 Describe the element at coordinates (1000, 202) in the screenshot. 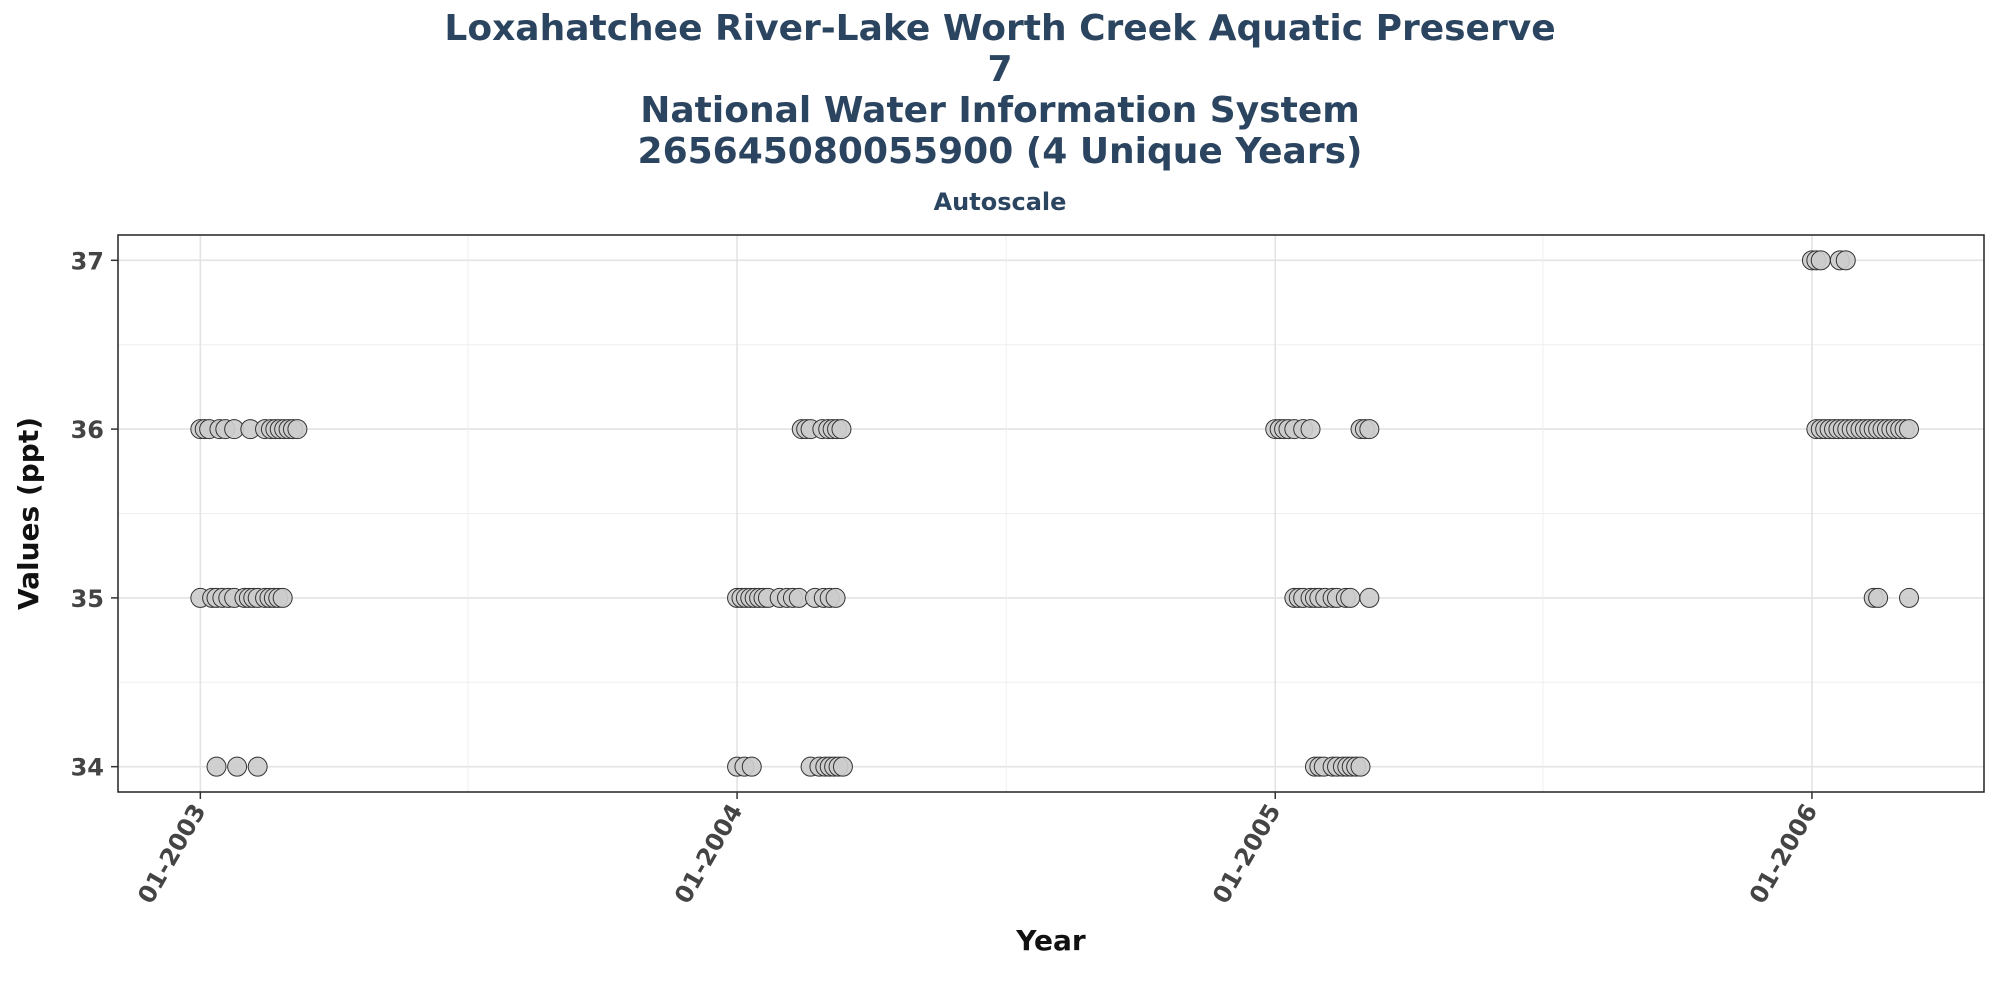

I see `chart-subtitle: Autoscale` at that location.